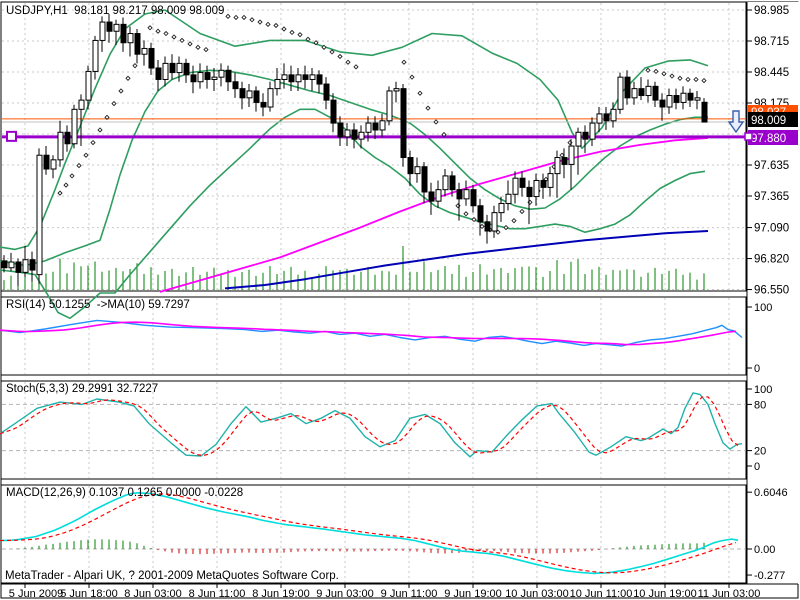 This screenshot has height=600, width=800. Describe the element at coordinates (537, 594) in the screenshot. I see `svg-text: 10 Jun 03:00` at that location.